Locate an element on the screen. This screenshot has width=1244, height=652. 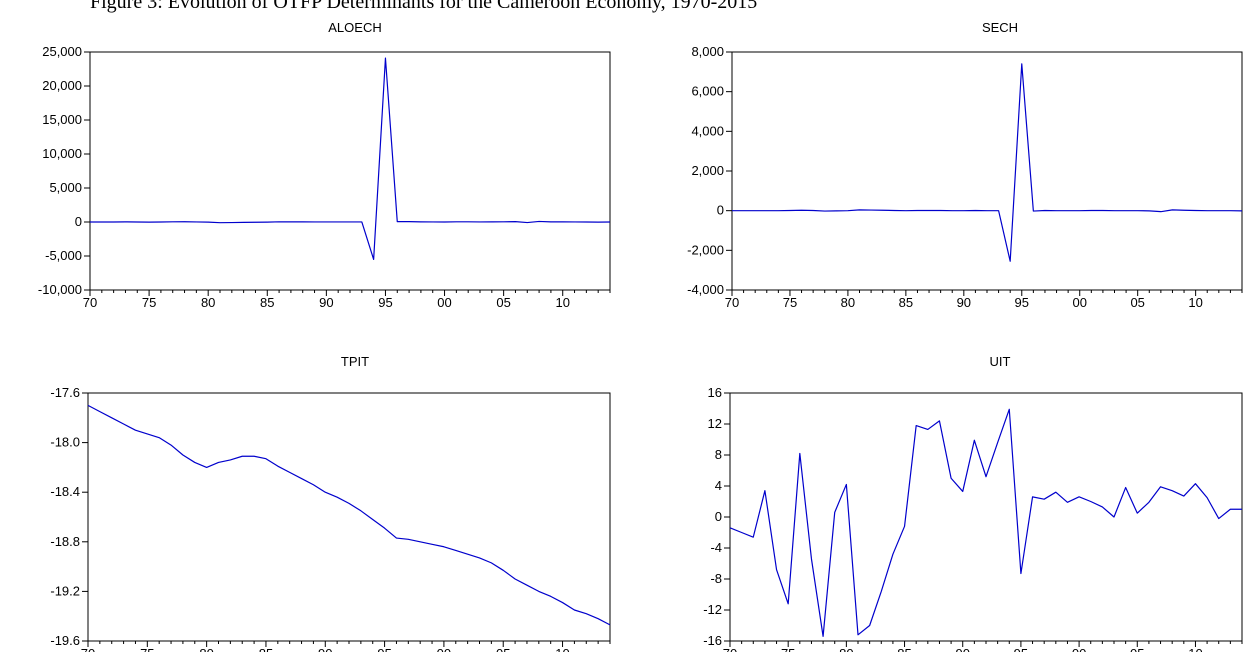
y-tick-label: 12 is located at coordinates (715, 423).